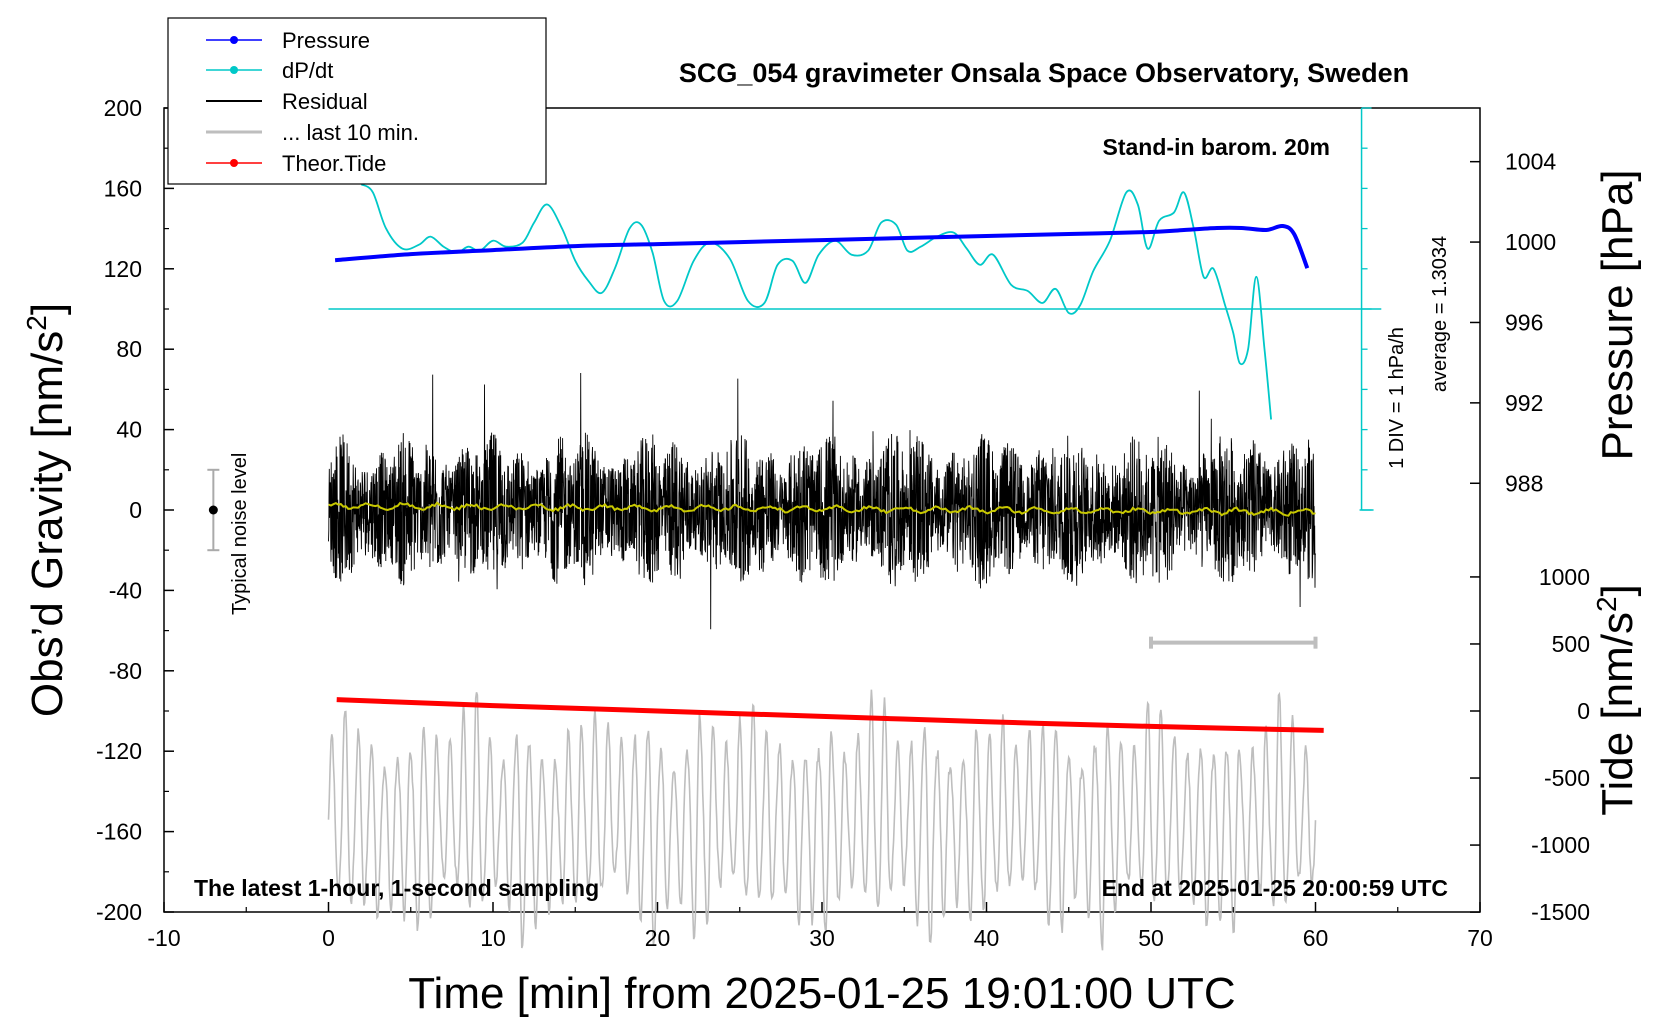 The image size is (1660, 1020). Describe the element at coordinates (493, 938) in the screenshot. I see `x-tick-label-2: 10` at that location.